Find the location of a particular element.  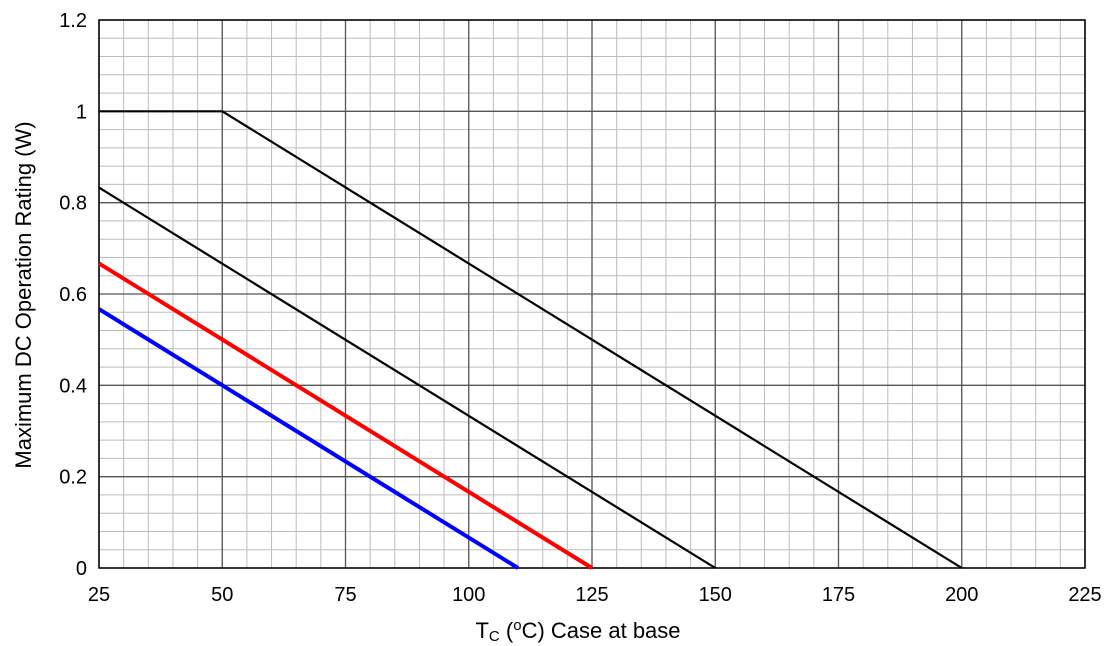

x-tick-label-6: 175 is located at coordinates (838, 595).